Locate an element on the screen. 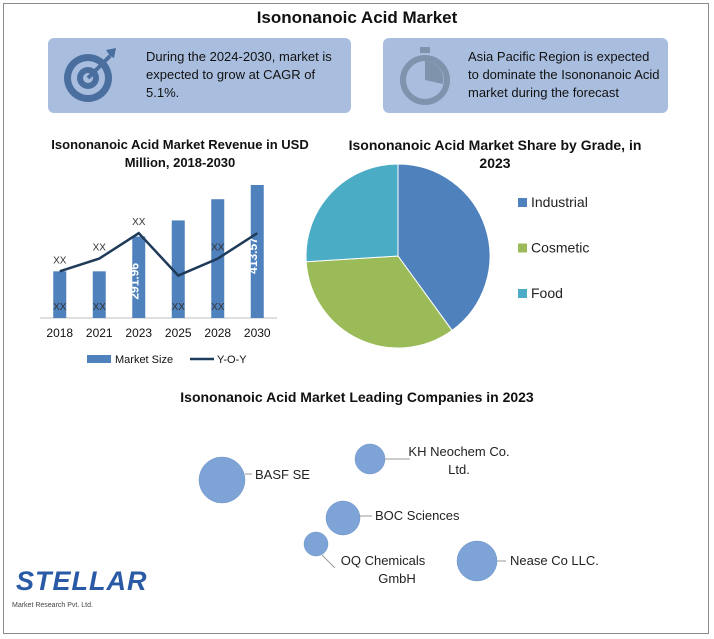 This screenshot has height=639, width=714. company-bubble-oq-chemicals-gmbh is located at coordinates (316, 544).